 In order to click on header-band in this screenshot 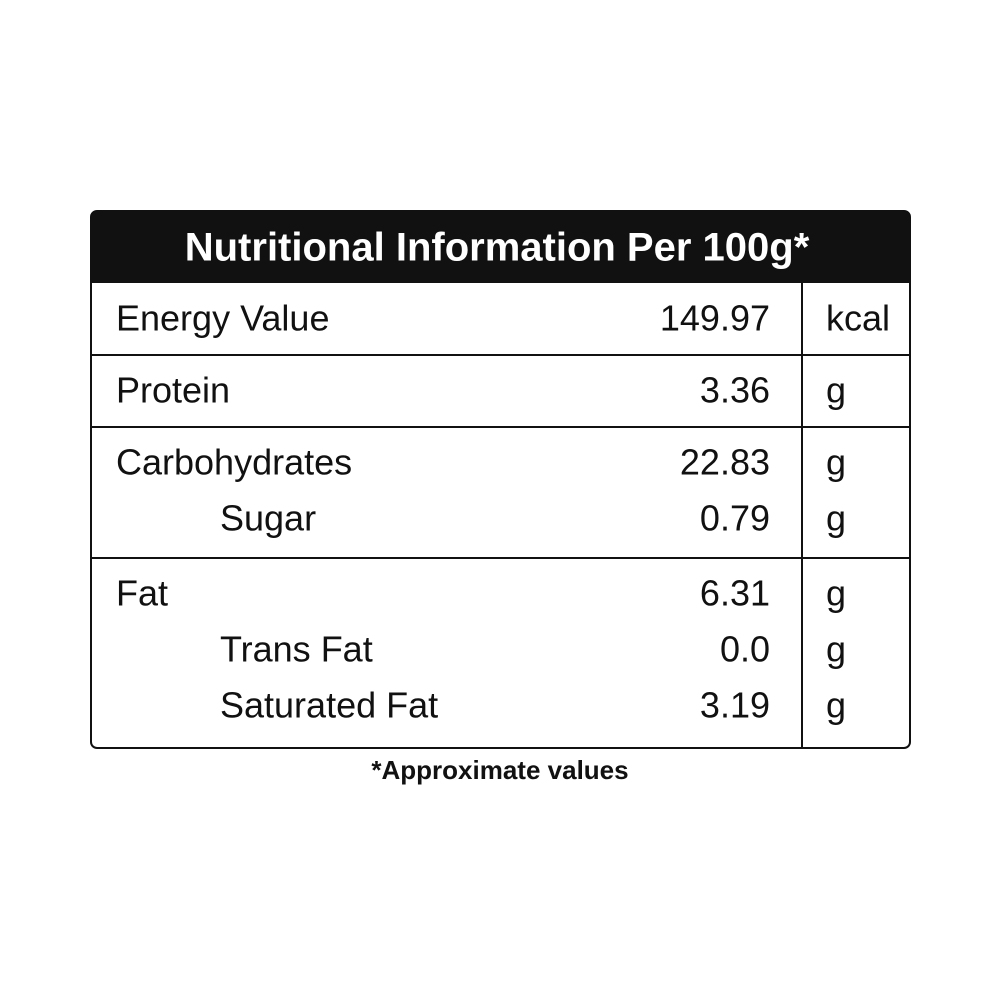, I will do `click(500, 247)`.